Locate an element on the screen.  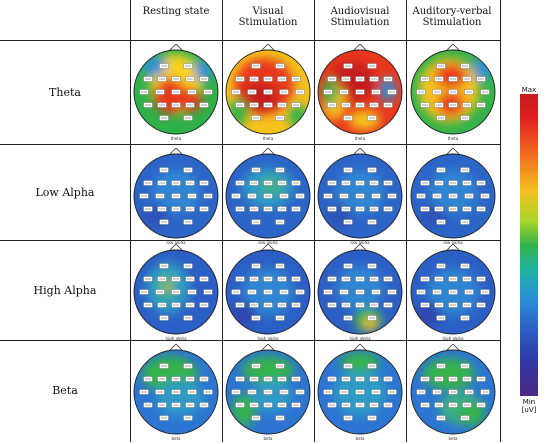
row-header-theta: Theta is located at coordinates (65, 92).